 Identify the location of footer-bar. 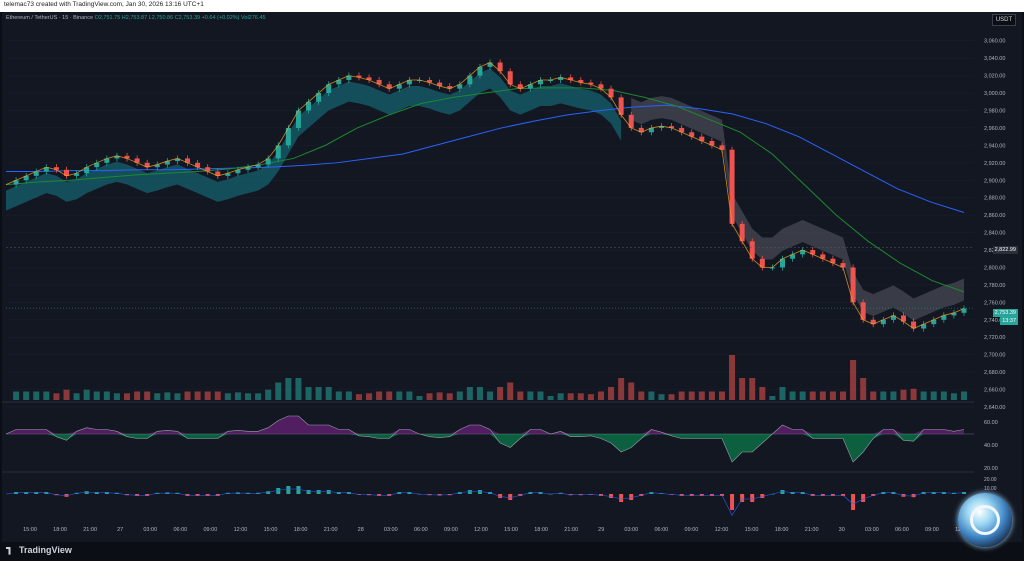
(512, 552).